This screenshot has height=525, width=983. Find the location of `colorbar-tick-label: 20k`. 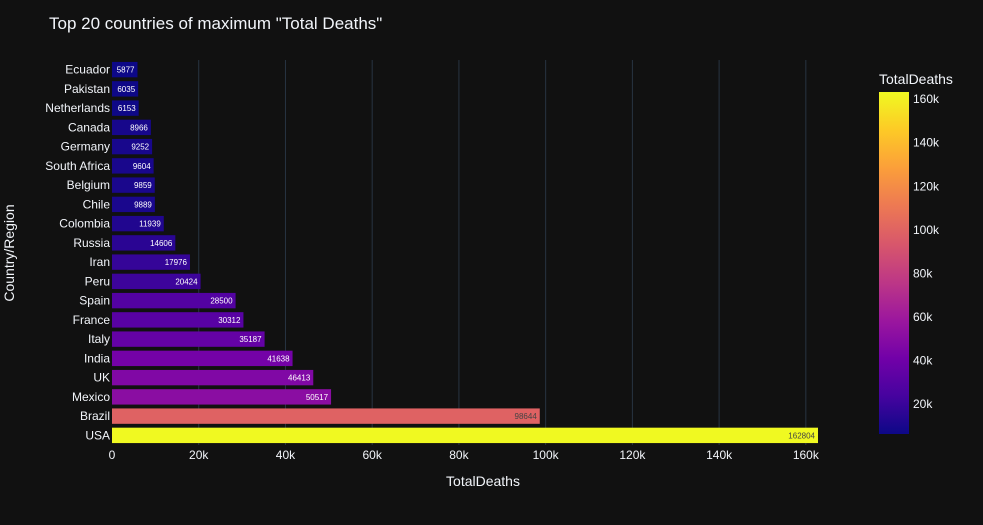

colorbar-tick-label: 20k is located at coordinates (923, 404).